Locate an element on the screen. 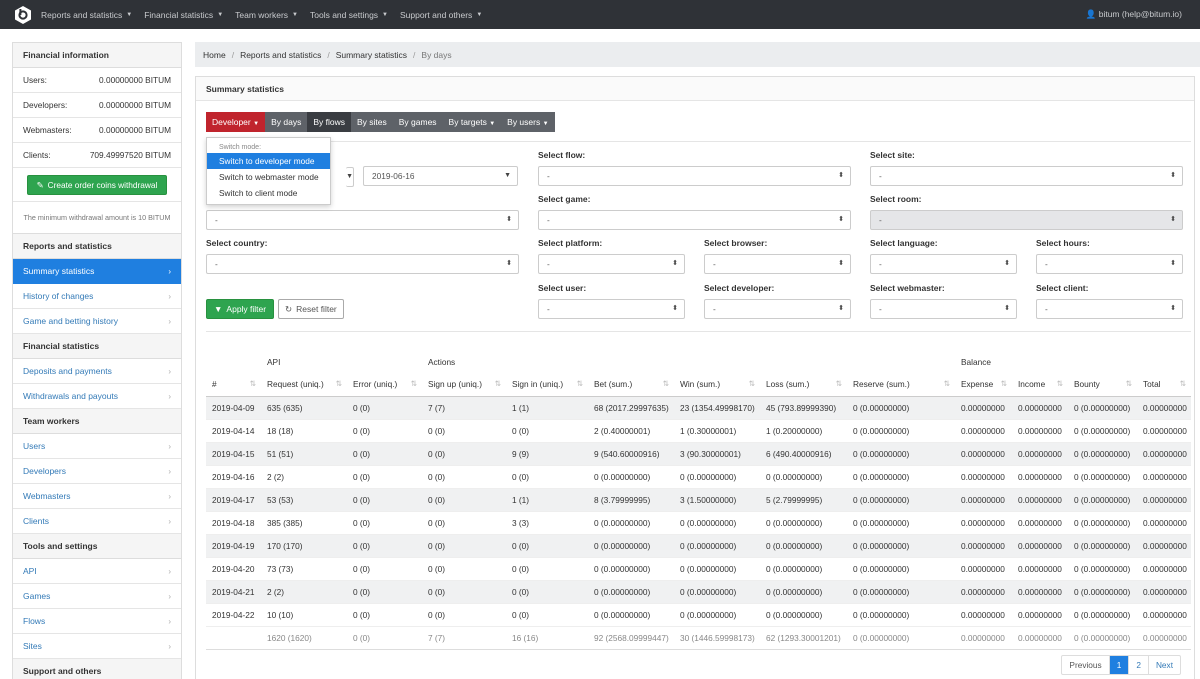 Image resolution: width=1200 pixels, height=679 pixels. column-header: Sign in (uniq.) ⇅ is located at coordinates (547, 385).